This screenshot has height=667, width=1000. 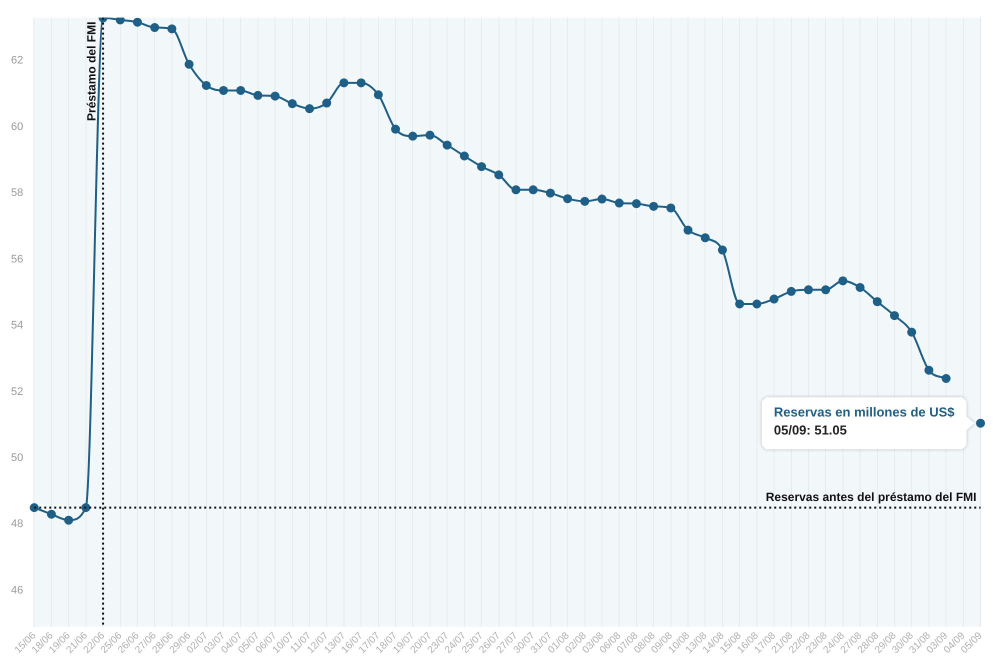 What do you see at coordinates (17, 392) in the screenshot?
I see `y-tick-label: 52` at bounding box center [17, 392].